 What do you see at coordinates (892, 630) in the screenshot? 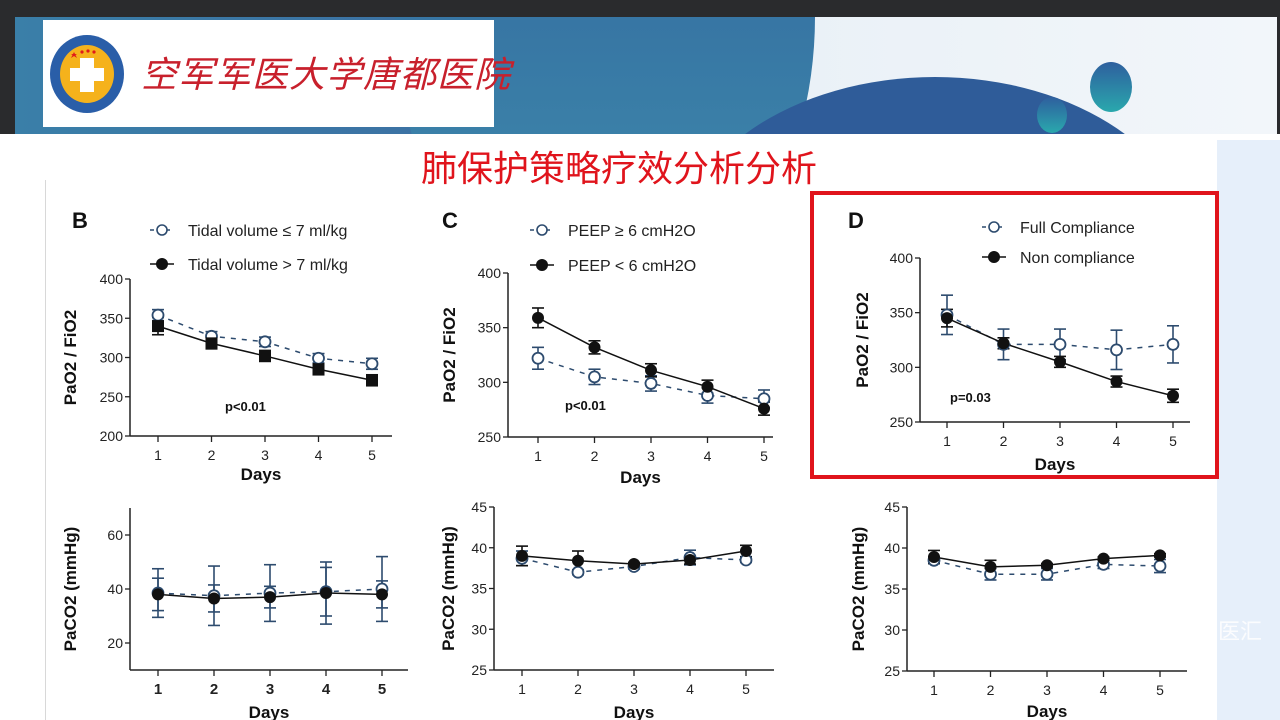
I see `y-tick-label: 30` at bounding box center [892, 630].